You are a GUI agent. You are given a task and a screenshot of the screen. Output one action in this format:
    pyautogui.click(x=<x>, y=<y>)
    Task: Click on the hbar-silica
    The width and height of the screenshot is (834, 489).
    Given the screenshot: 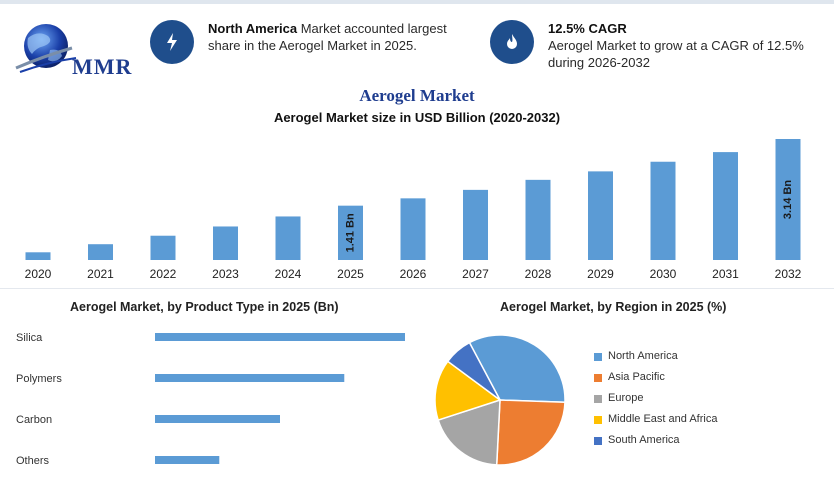 What is the action you would take?
    pyautogui.click(x=280, y=337)
    